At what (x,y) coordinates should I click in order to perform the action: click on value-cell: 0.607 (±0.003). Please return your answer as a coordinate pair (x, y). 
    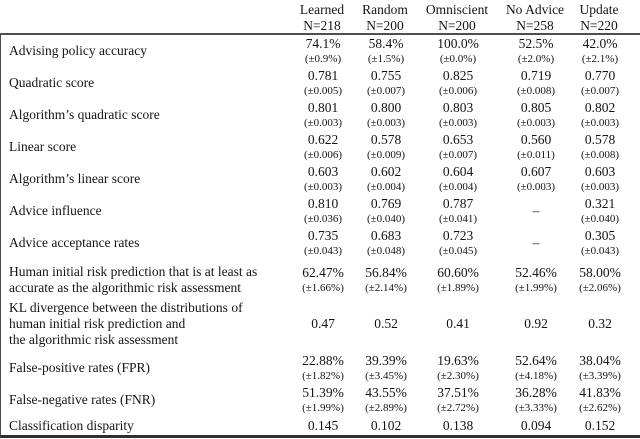
    Looking at the image, I should click on (536, 179).